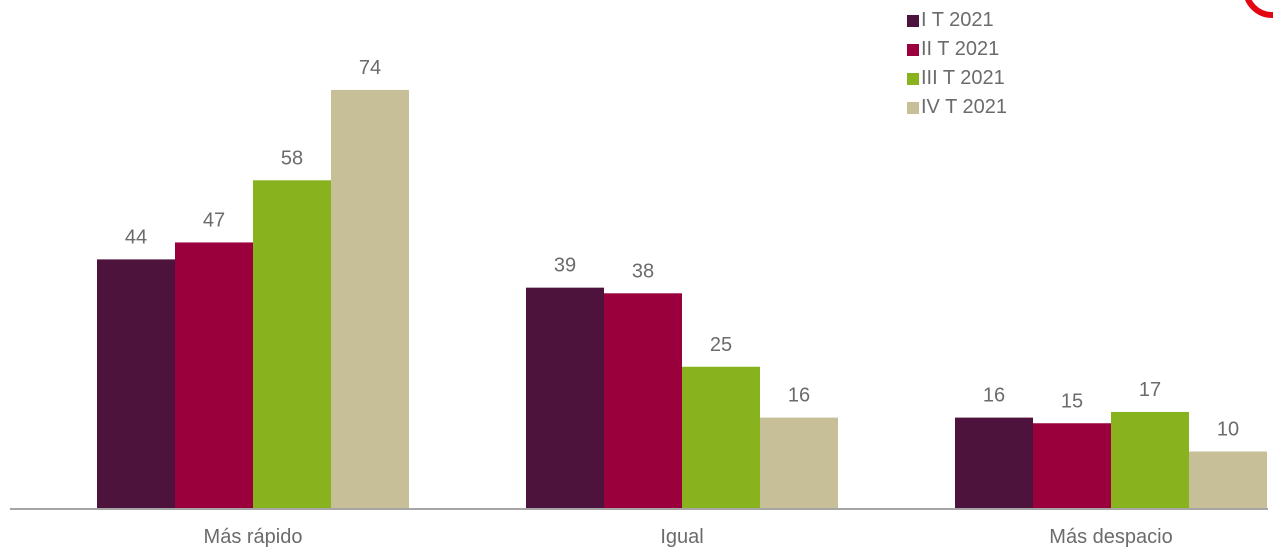 The image size is (1273, 550). I want to click on category-label: Igual, so click(681, 537).